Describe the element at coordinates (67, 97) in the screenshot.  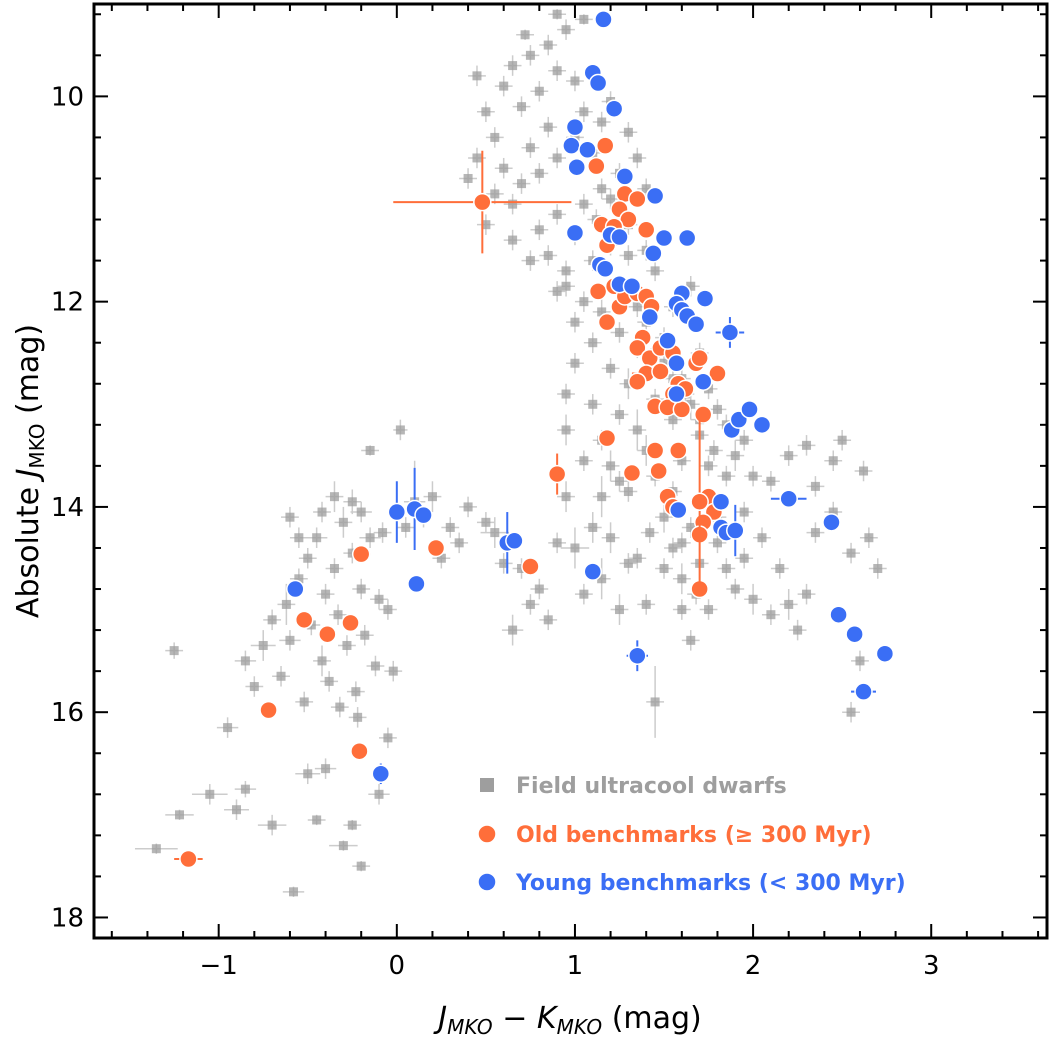
I see `y-tick-label: 10` at that location.